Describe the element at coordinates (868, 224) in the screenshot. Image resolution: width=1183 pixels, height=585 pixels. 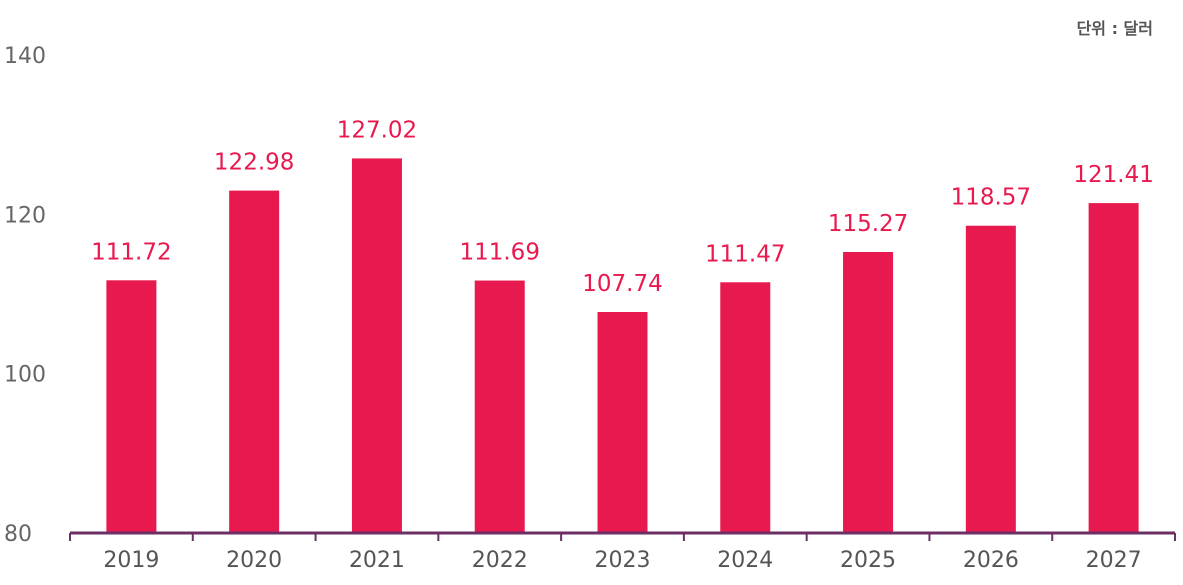
I see `data-label: 115.27` at that location.